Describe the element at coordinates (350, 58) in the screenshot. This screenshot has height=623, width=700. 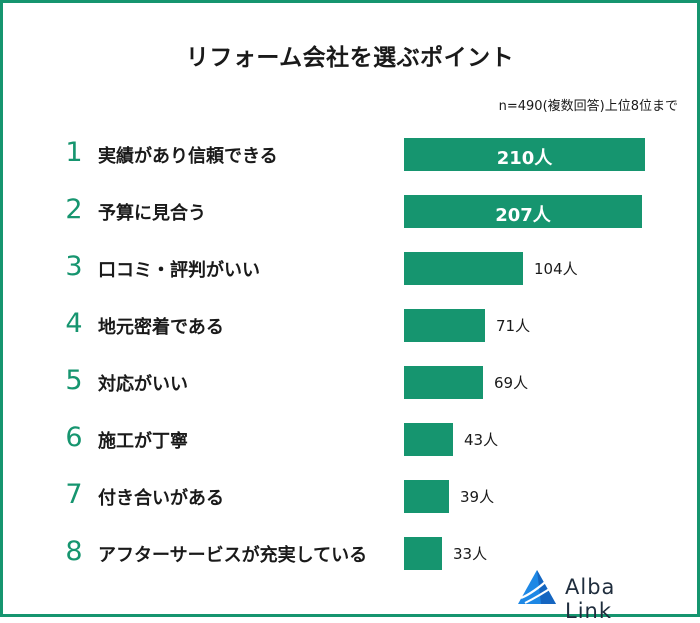
I see `chart-title: リフォーム会社を選ぶポイント` at that location.